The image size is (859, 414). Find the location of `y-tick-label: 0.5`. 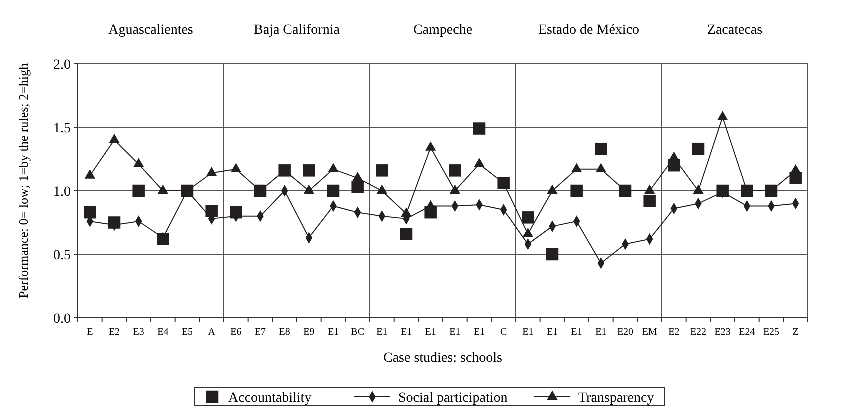

y-tick-label: 0.5 is located at coordinates (62, 256).